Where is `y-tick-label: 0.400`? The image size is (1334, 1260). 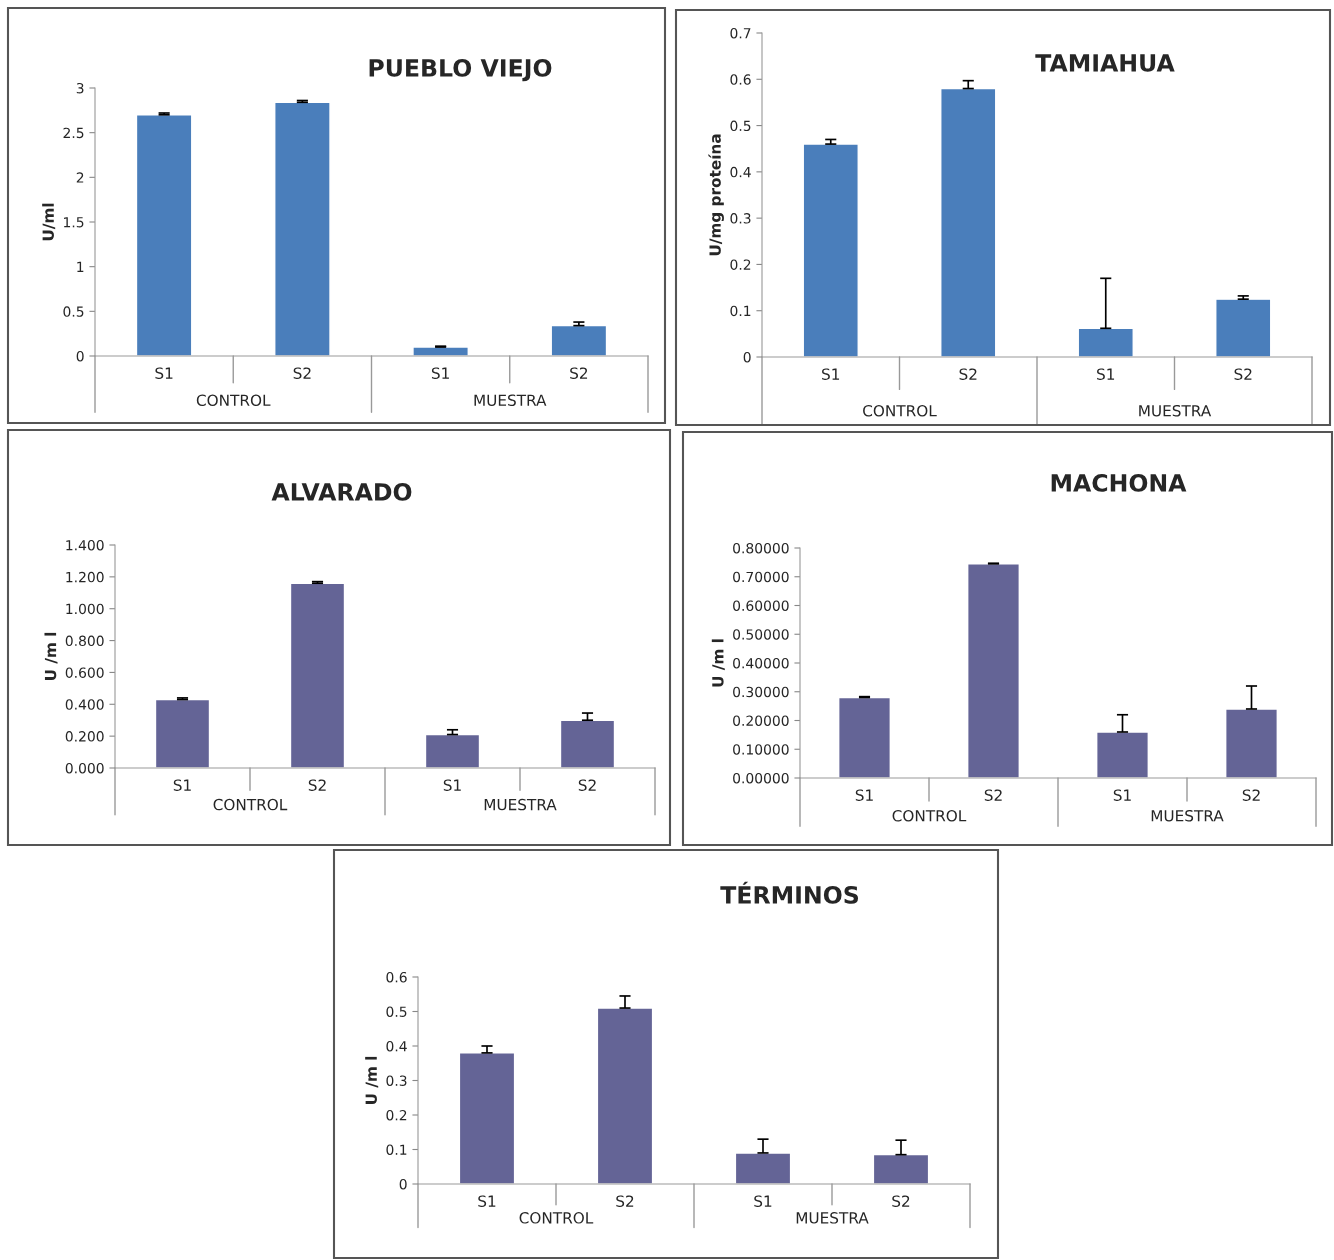
y-tick-label: 0.400 is located at coordinates (84, 704).